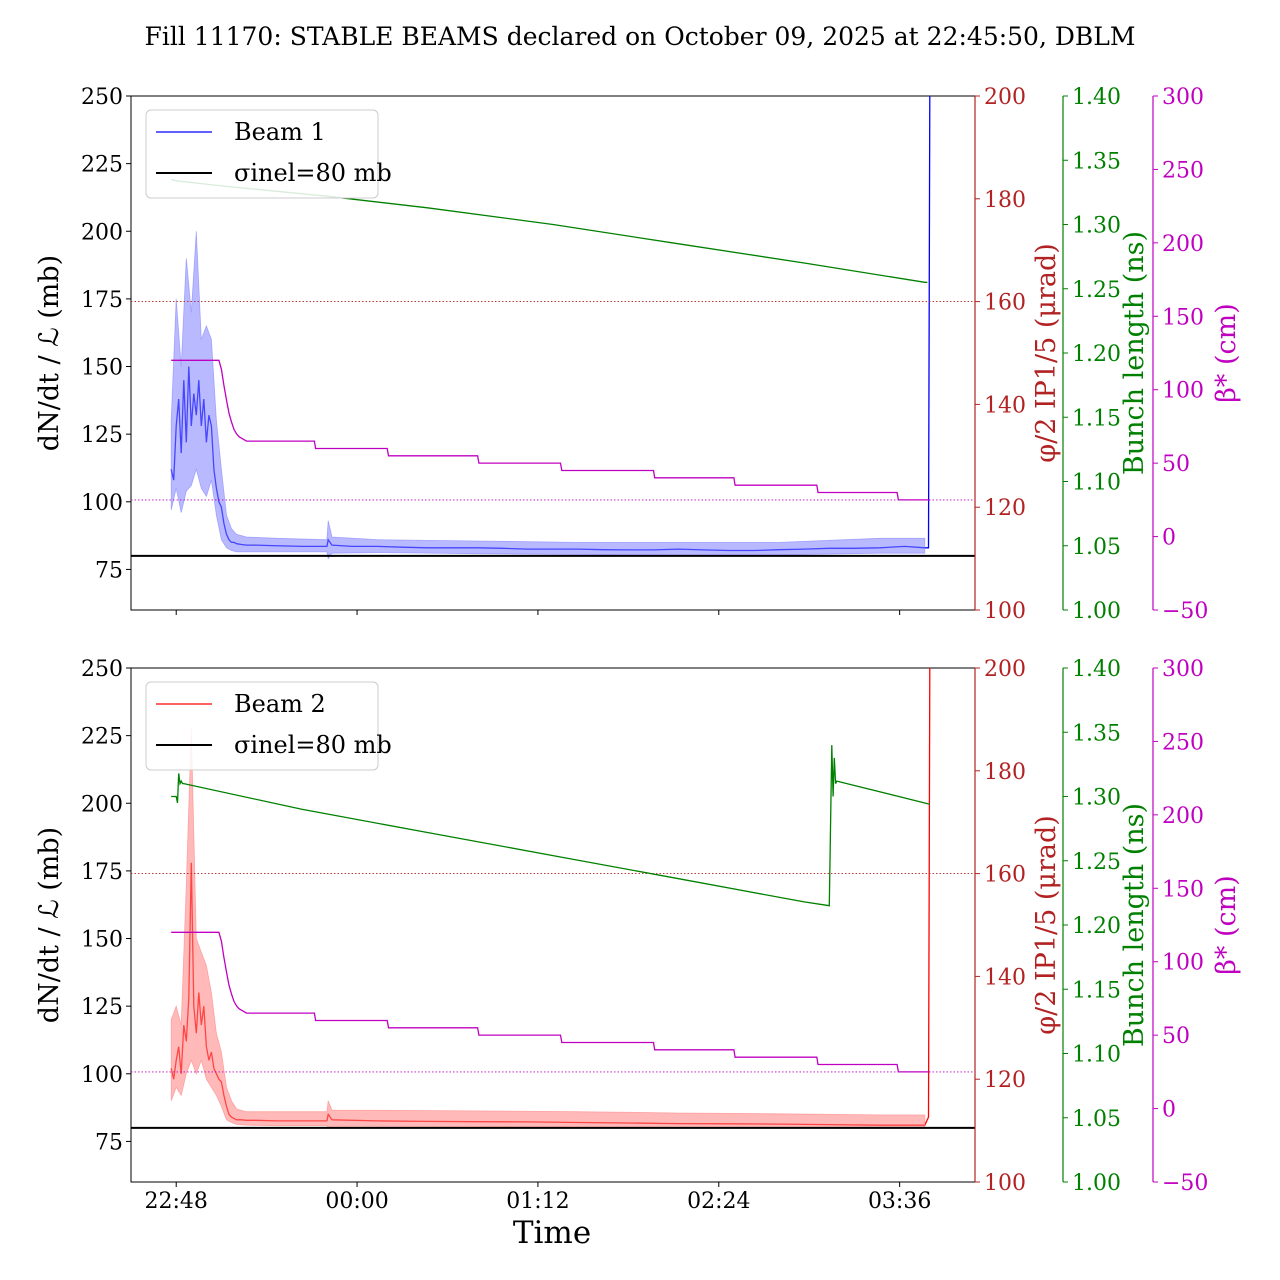 This screenshot has width=1280, height=1280. I want to click on x-tick-label: 03:36, so click(899, 1201).